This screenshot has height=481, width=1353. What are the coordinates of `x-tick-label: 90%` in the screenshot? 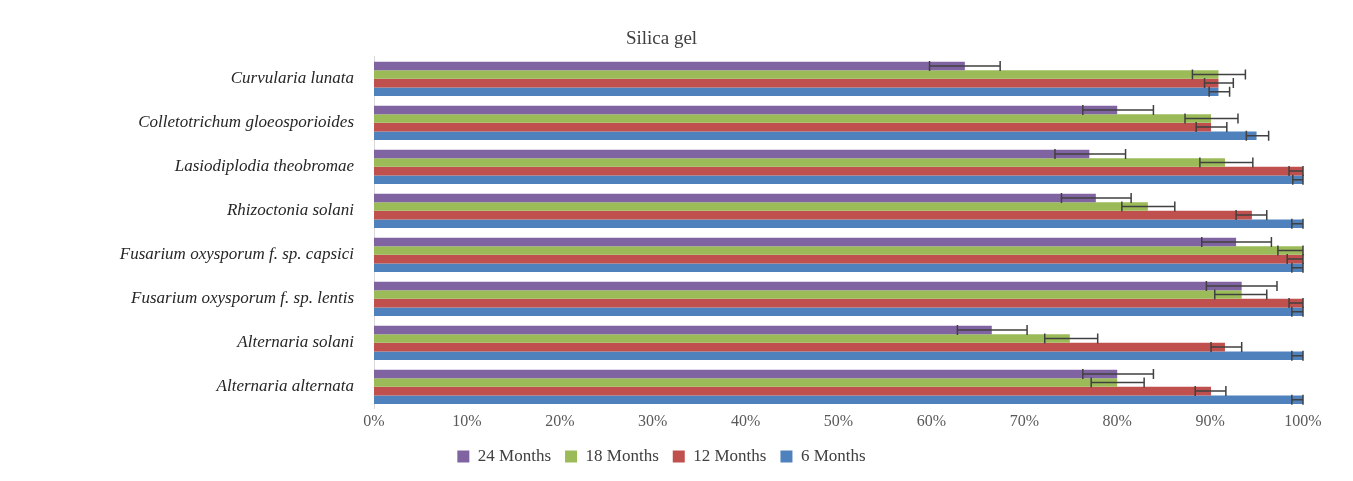 It's located at (1210, 420).